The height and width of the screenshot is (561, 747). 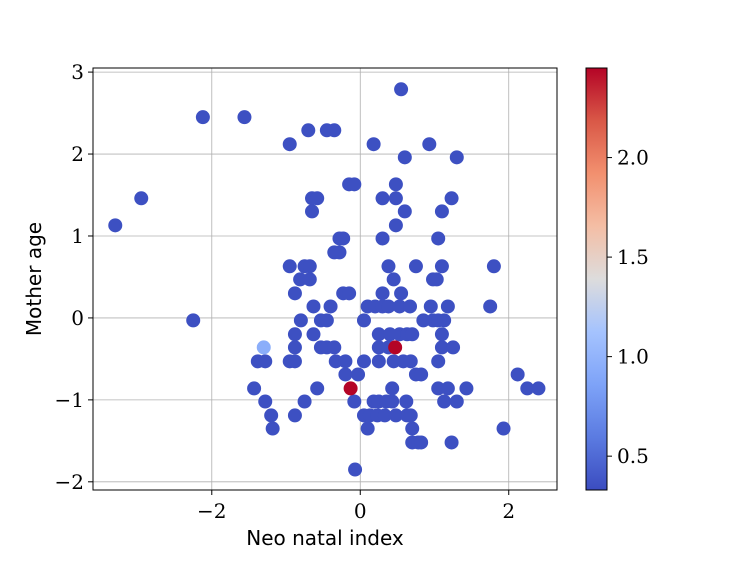 What do you see at coordinates (77, 154) in the screenshot?
I see `y-tick-label: 2` at bounding box center [77, 154].